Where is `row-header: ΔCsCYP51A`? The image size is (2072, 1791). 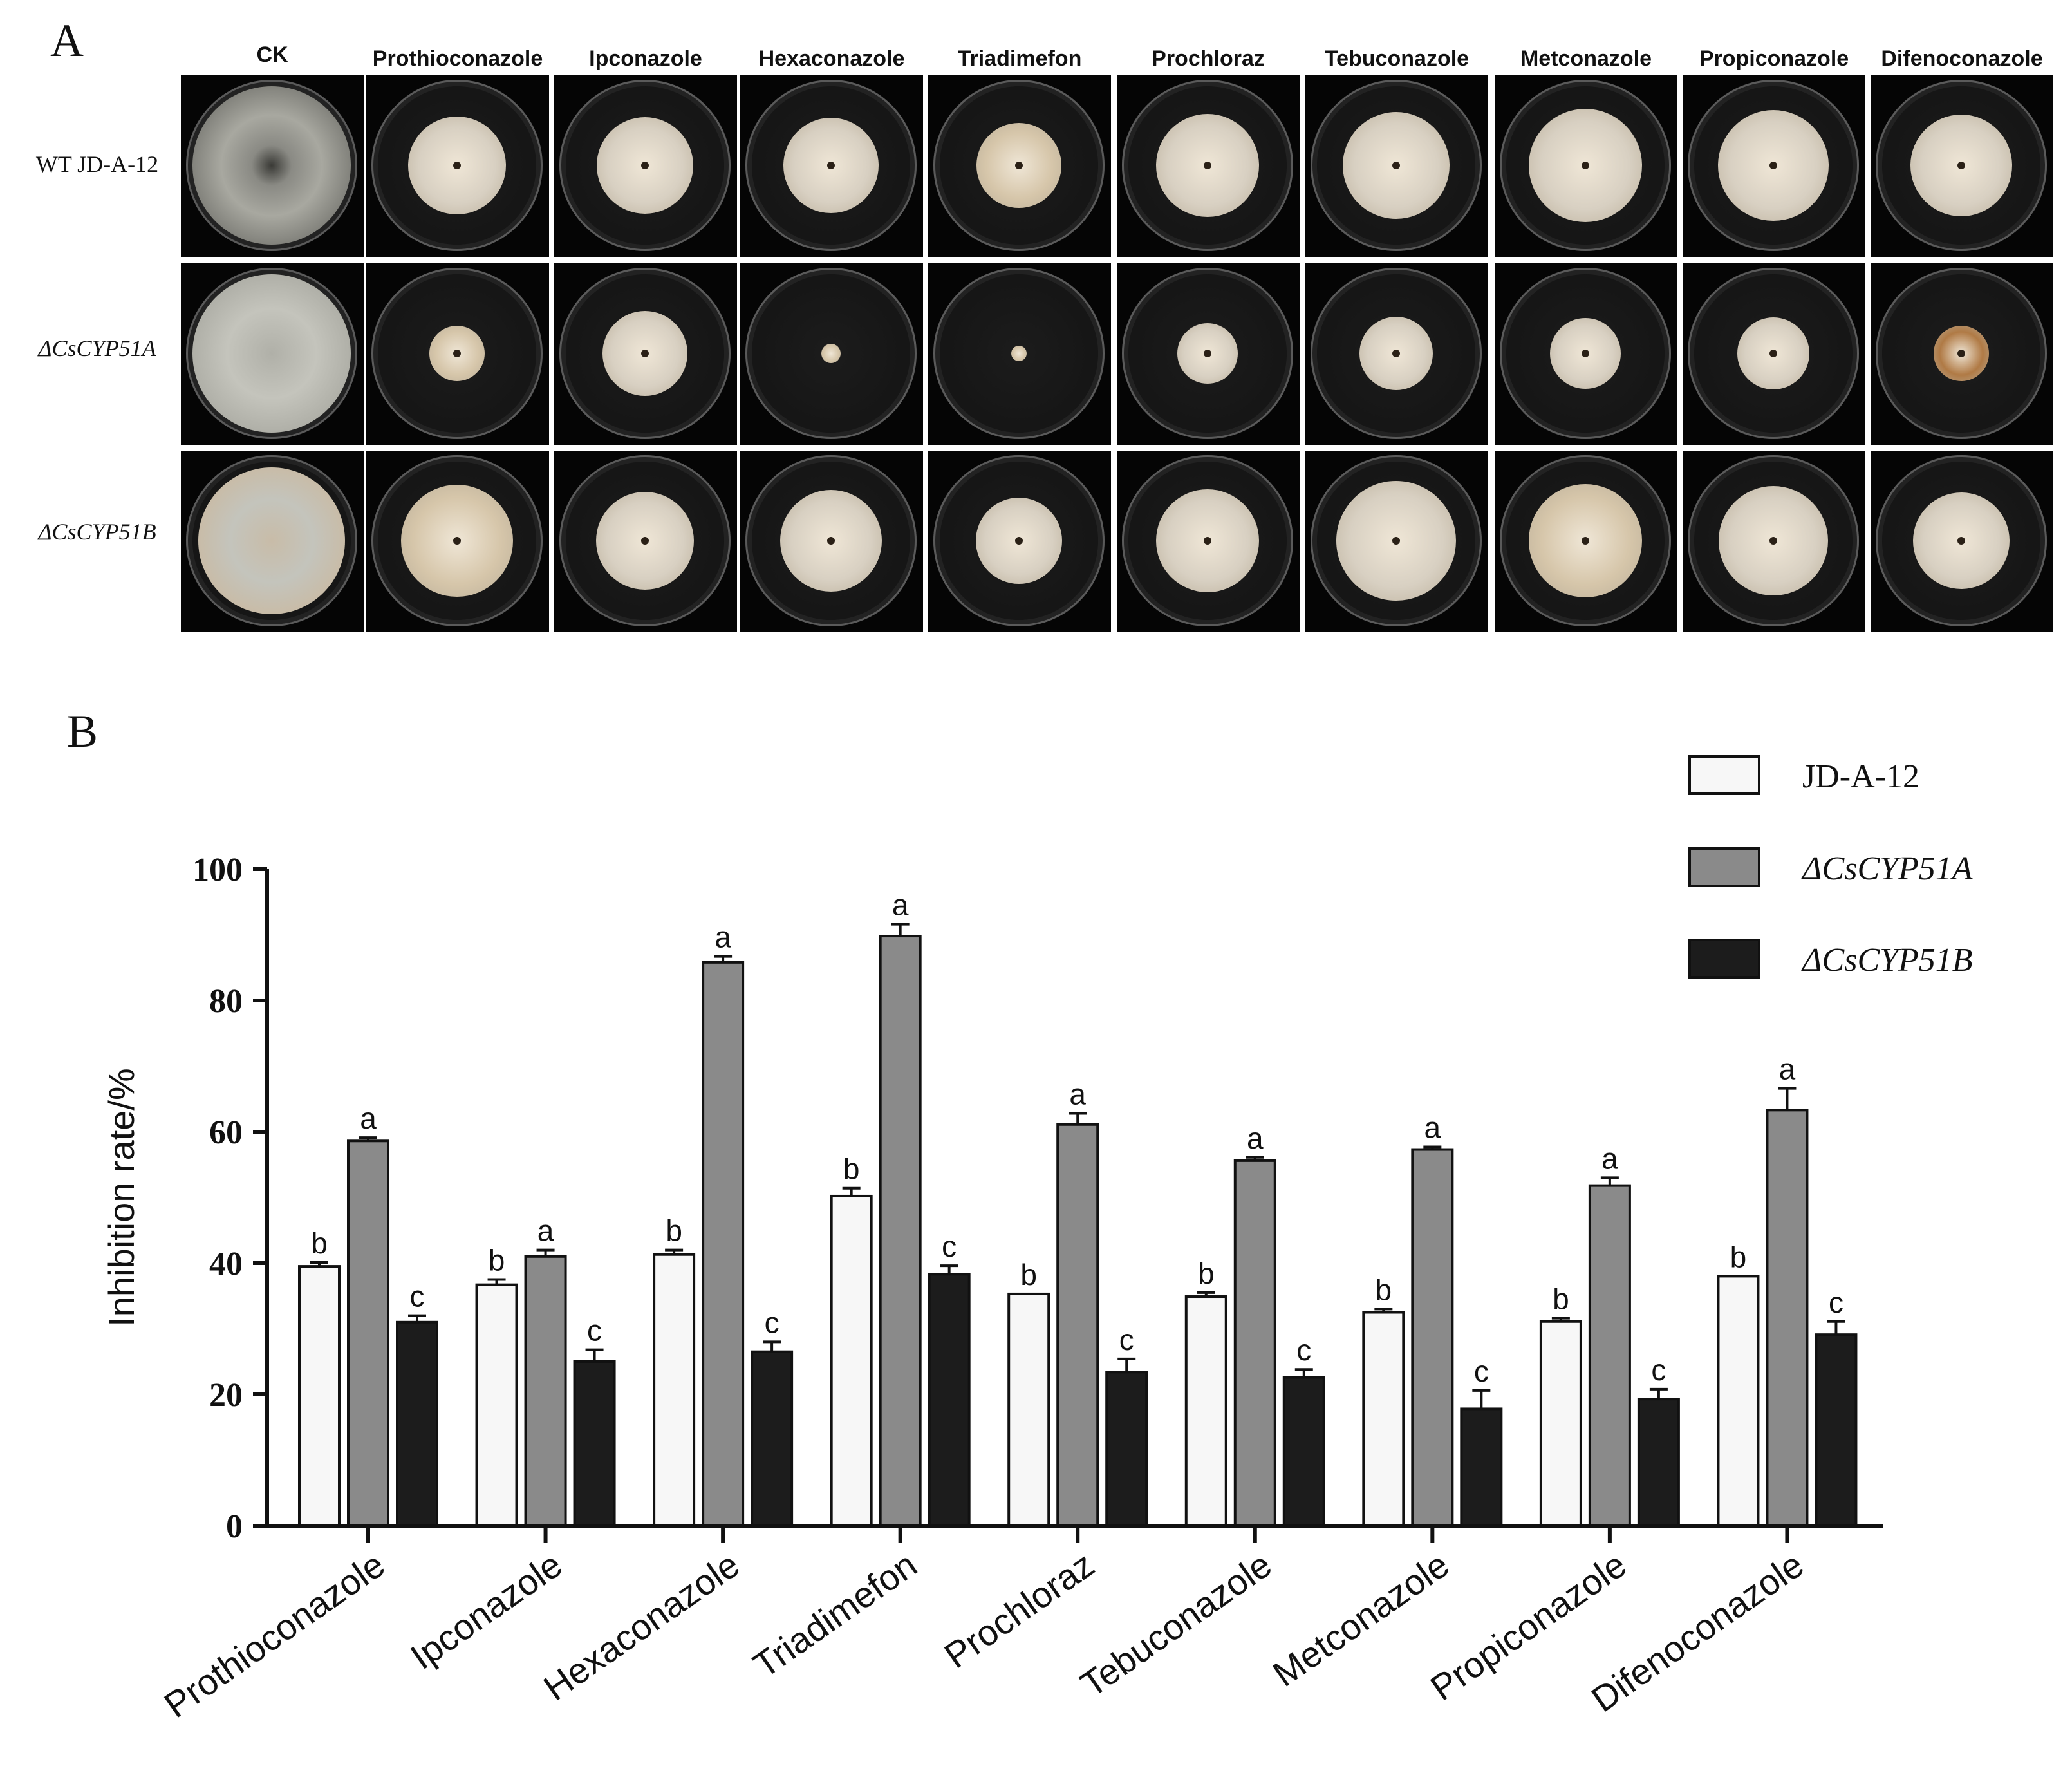 row-header: ΔCsCYP51A is located at coordinates (97, 348).